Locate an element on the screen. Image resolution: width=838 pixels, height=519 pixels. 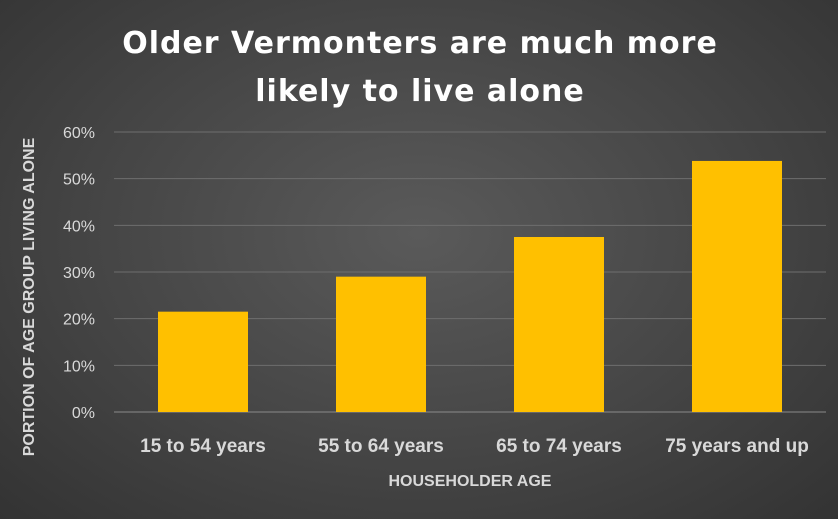
x-tick-label: 75 years and up is located at coordinates (737, 446).